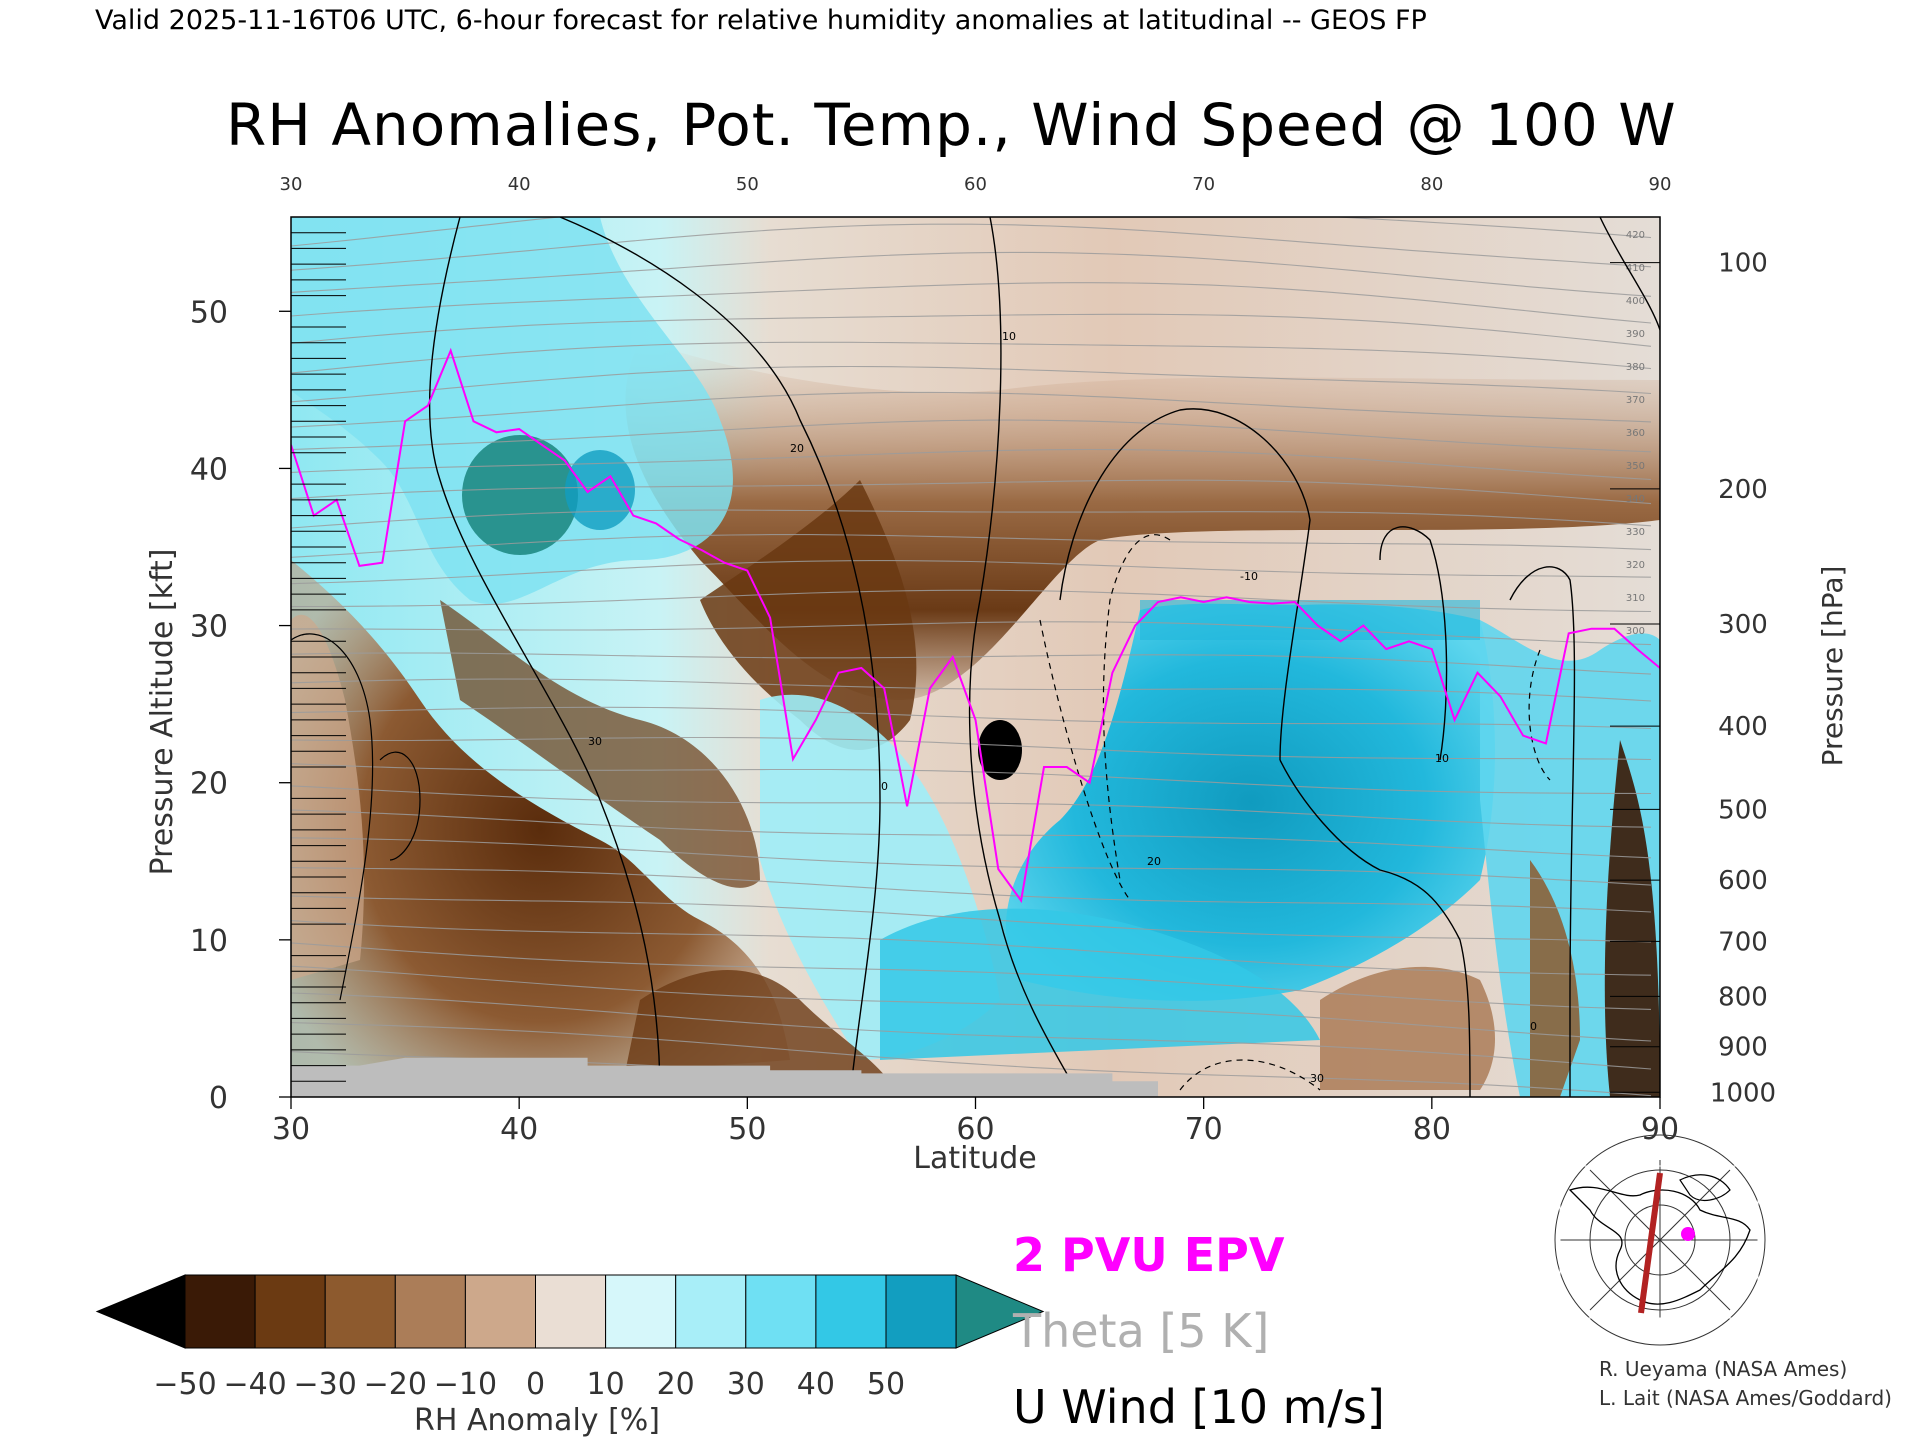 This screenshot has width=1920, height=1440. What do you see at coordinates (974, 1158) in the screenshot?
I see `x-axis-label: Latitude` at bounding box center [974, 1158].